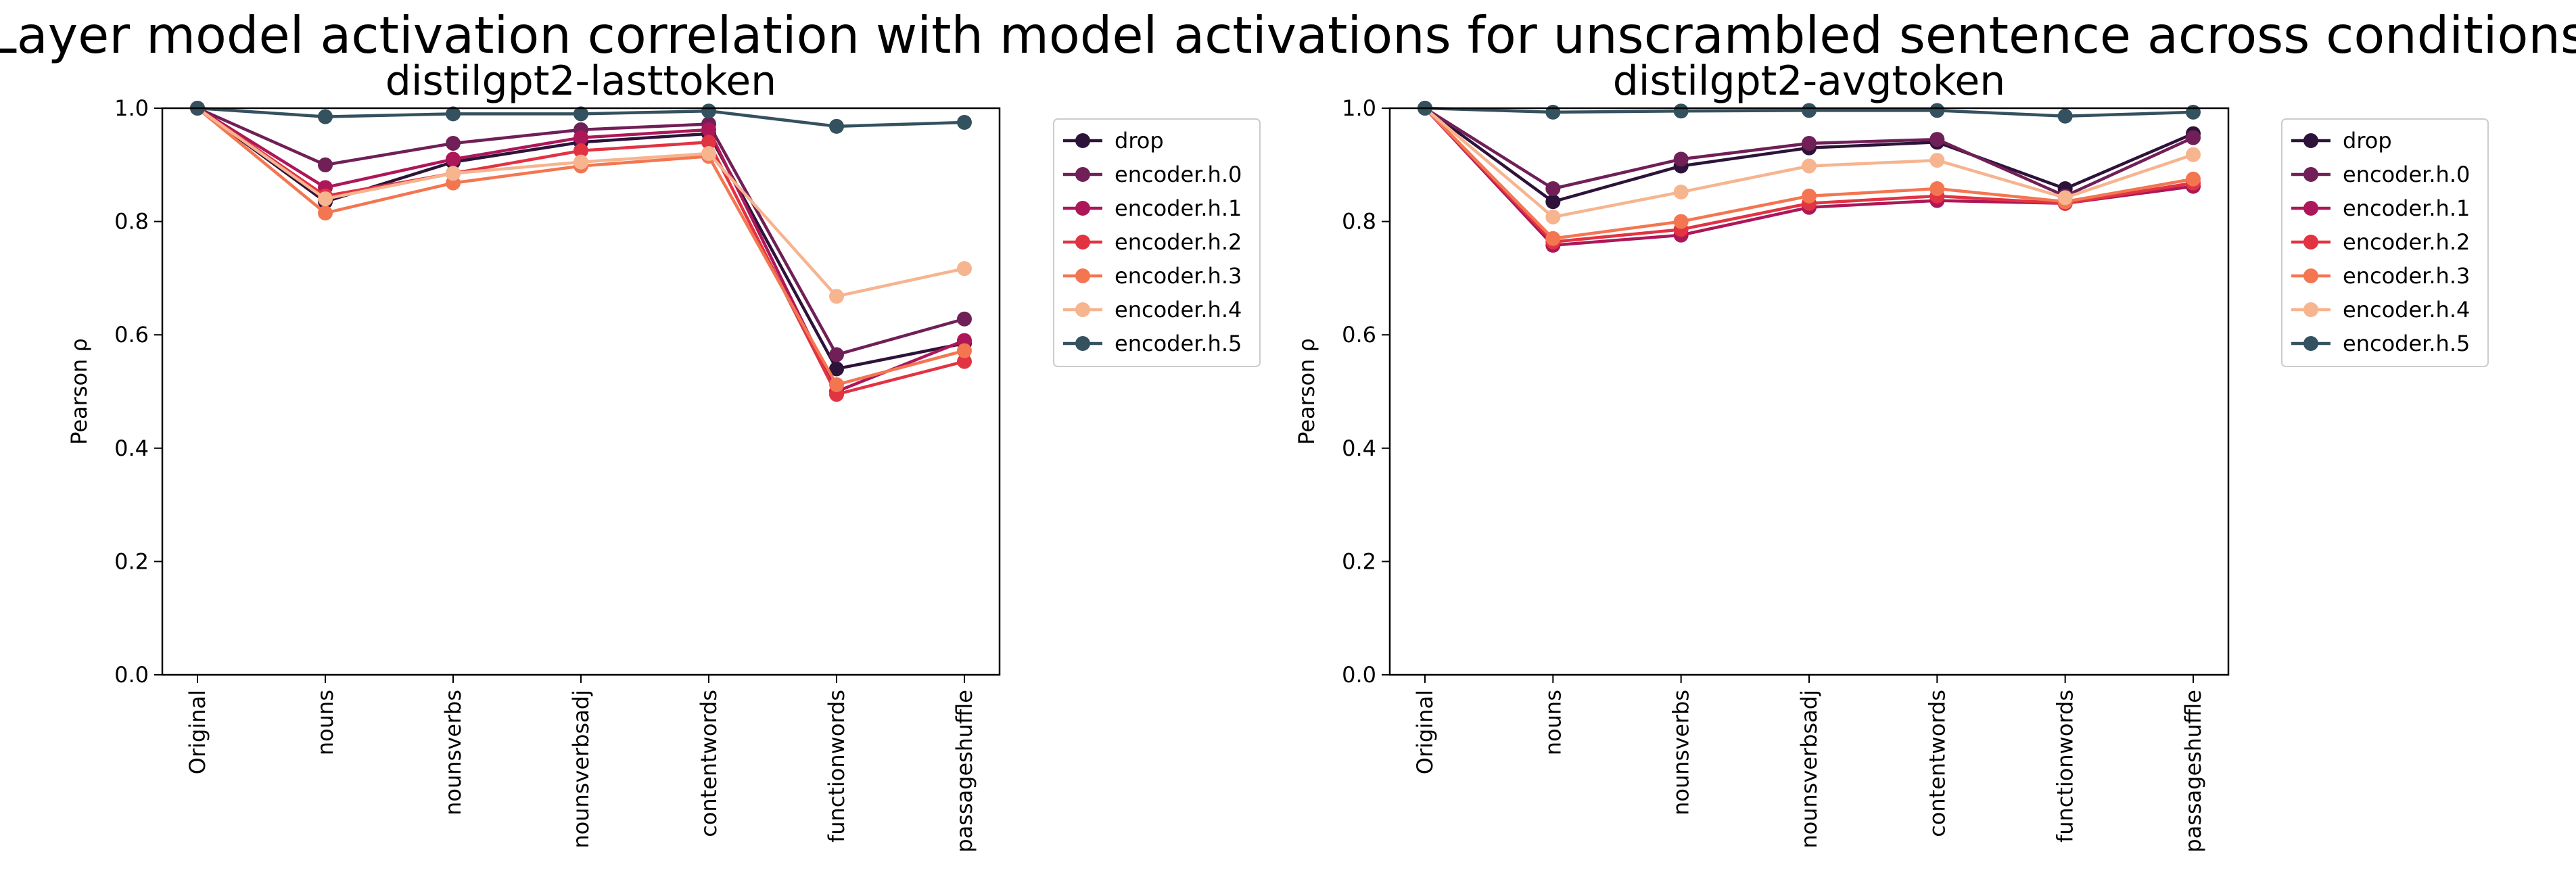 The height and width of the screenshot is (877, 2576). What do you see at coordinates (453, 752) in the screenshot?
I see `x-tick-label: nounsverbs` at bounding box center [453, 752].